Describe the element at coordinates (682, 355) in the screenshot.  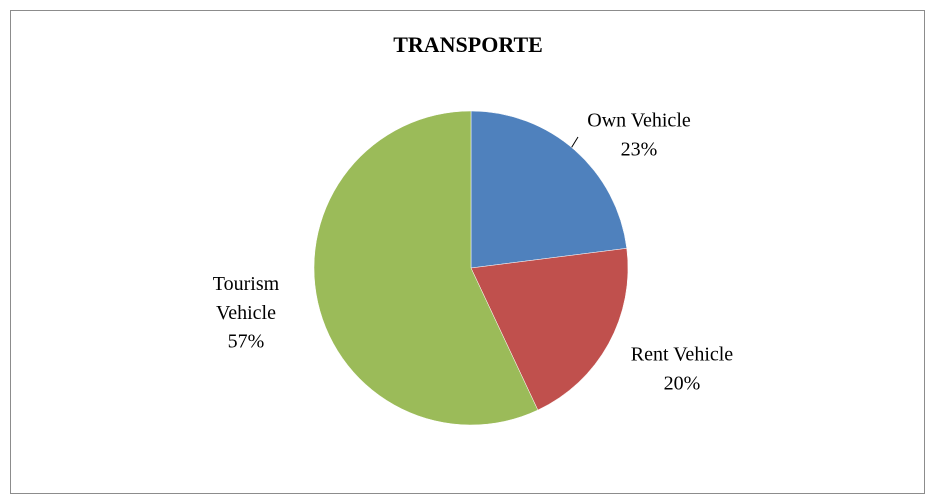
I see `category-label: Rent Vehicle` at that location.